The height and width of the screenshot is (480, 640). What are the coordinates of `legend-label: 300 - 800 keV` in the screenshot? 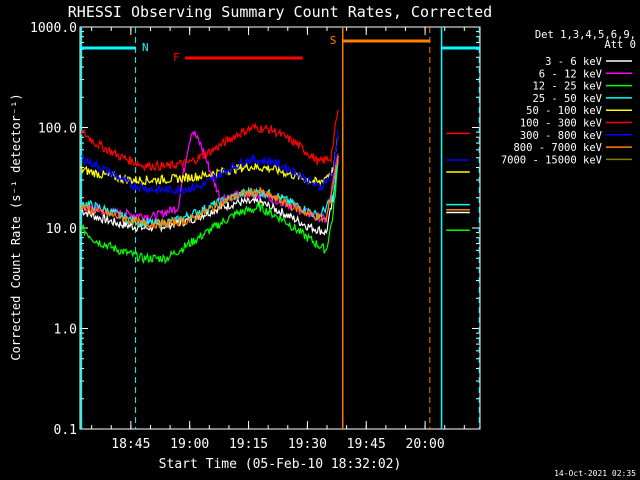 It's located at (561, 136).